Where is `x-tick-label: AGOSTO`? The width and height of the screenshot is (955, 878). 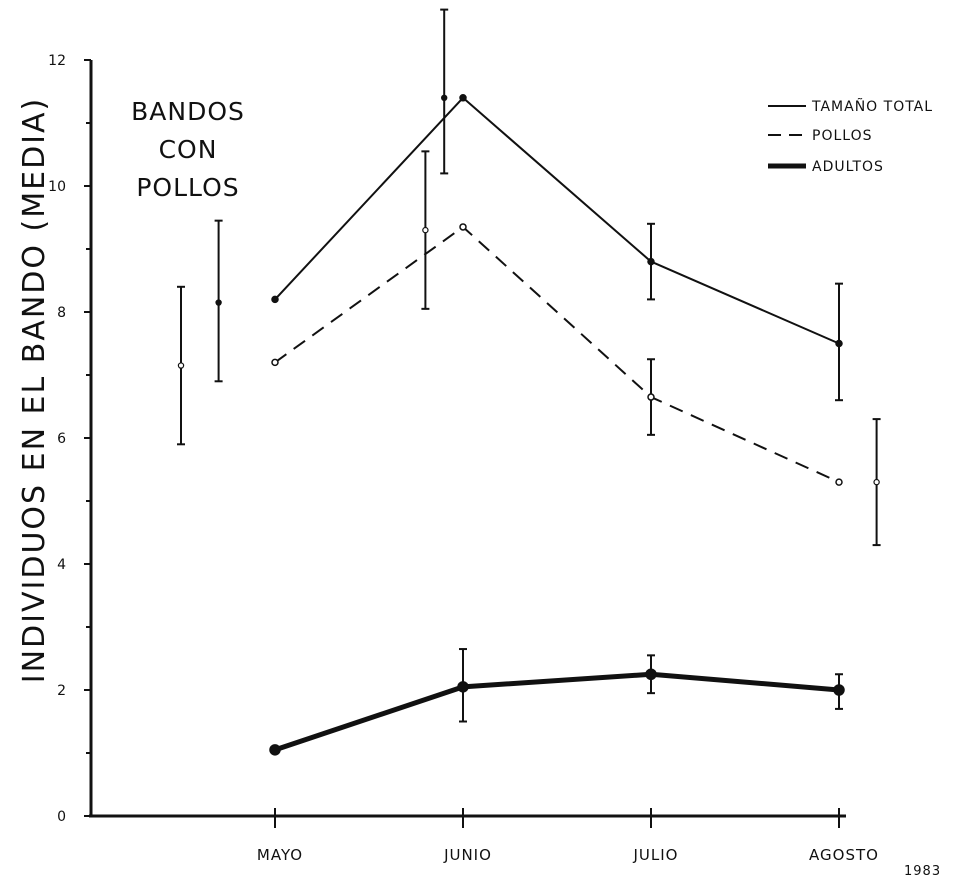
x-tick-label: AGOSTO is located at coordinates (844, 855).